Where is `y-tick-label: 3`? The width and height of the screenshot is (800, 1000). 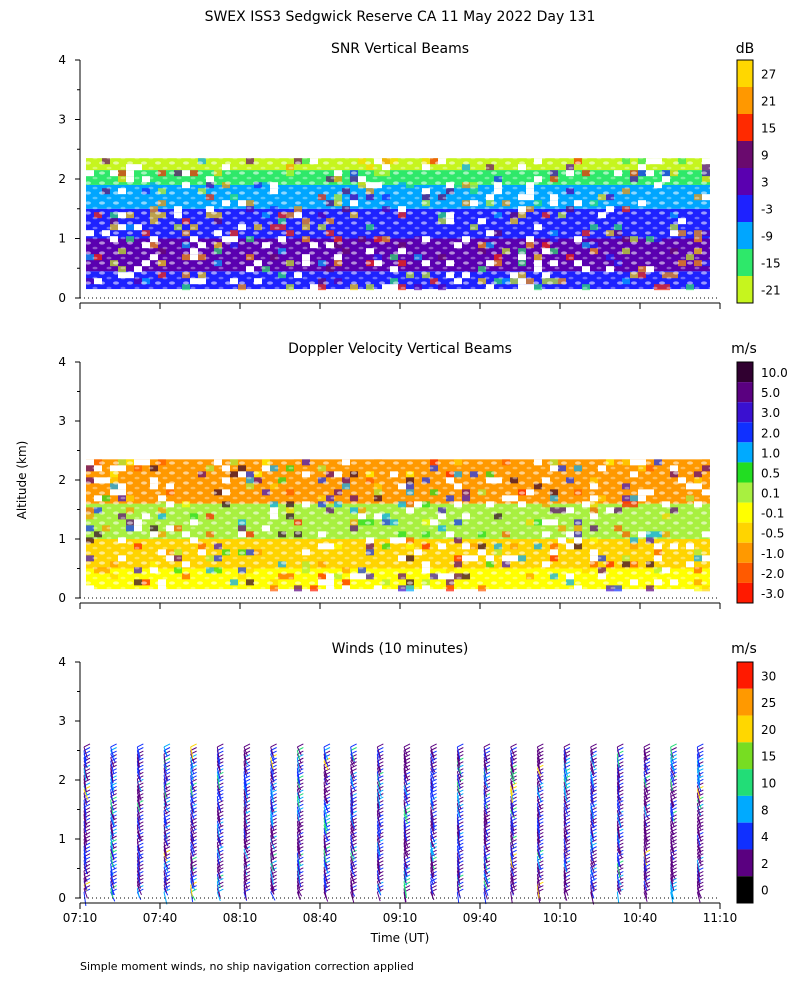 y-tick-label: 3 is located at coordinates (62, 421).